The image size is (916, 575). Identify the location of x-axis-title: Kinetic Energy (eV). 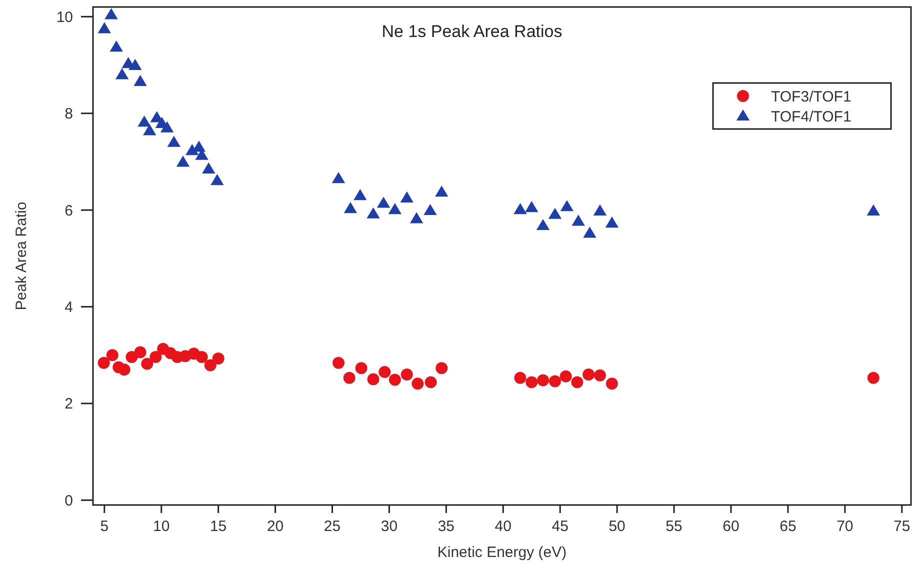
(502, 552).